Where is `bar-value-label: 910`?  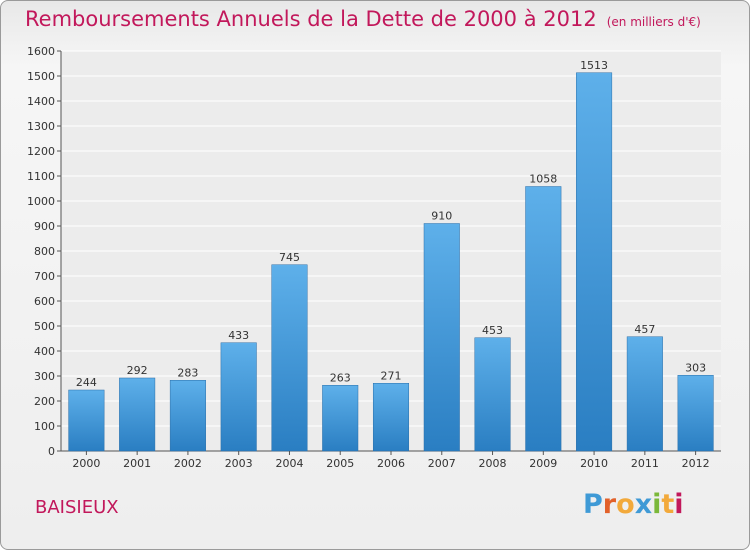 bar-value-label: 910 is located at coordinates (441, 216).